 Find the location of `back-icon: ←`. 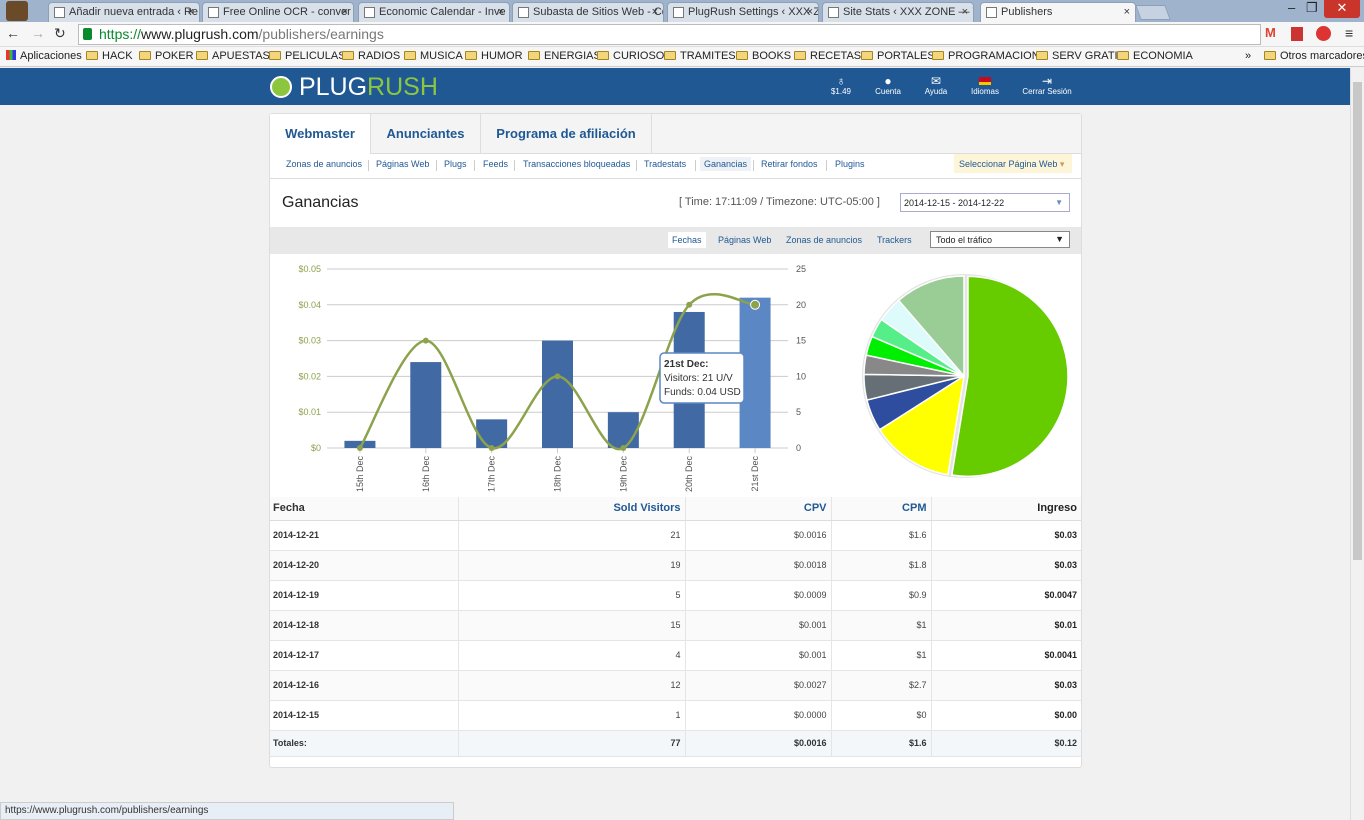

back-icon: ← is located at coordinates (13, 33).